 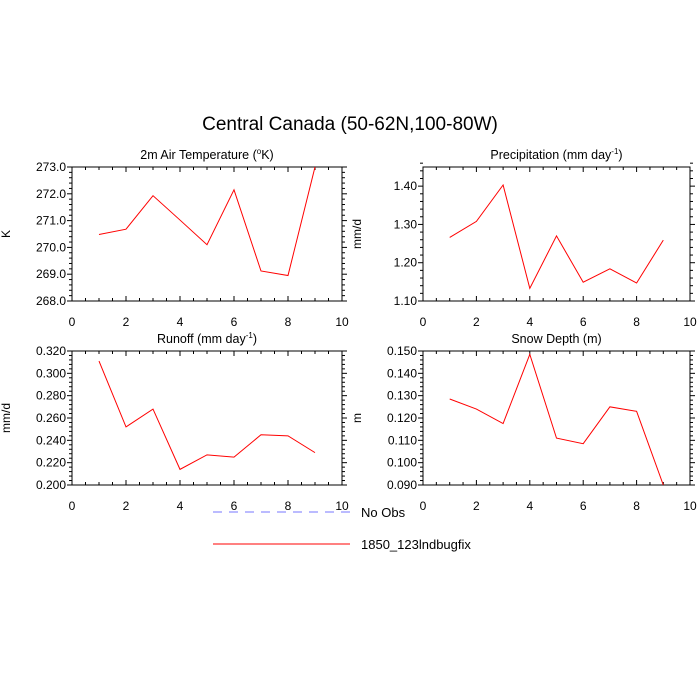 What do you see at coordinates (551, 155) in the screenshot?
I see `panel-title-text: Precipitation (mm day` at bounding box center [551, 155].